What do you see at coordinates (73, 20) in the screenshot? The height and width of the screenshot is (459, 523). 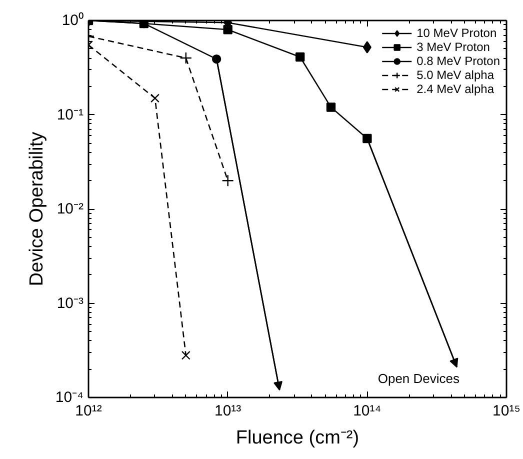 I see `y-tick-label: 10⁰` at bounding box center [73, 20].